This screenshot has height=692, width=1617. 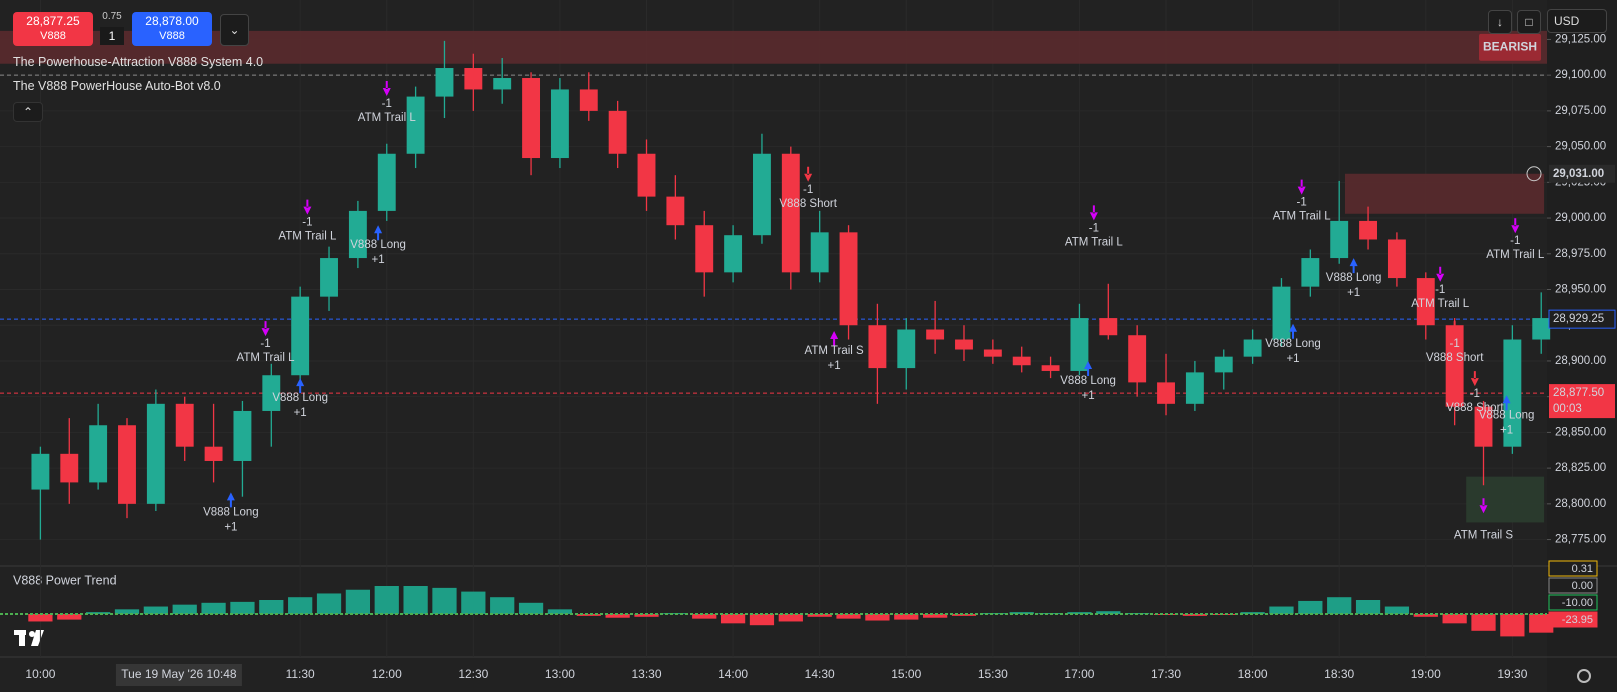 What do you see at coordinates (1580, 39) in the screenshot?
I see `y-tick-label: 29,125.00` at bounding box center [1580, 39].